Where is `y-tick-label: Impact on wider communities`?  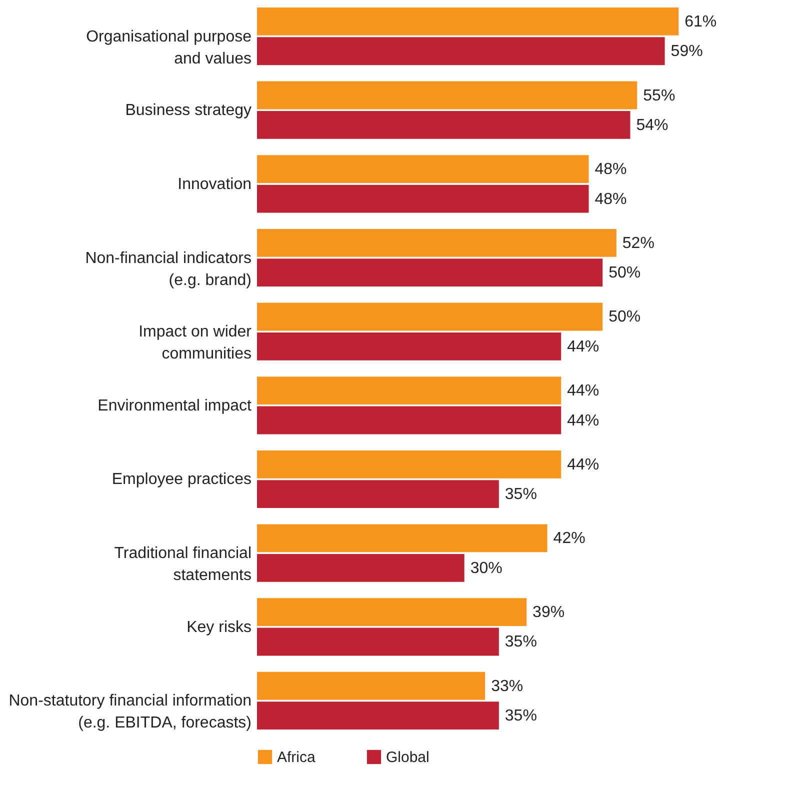
y-tick-label: Impact on wider communities is located at coordinates (195, 343).